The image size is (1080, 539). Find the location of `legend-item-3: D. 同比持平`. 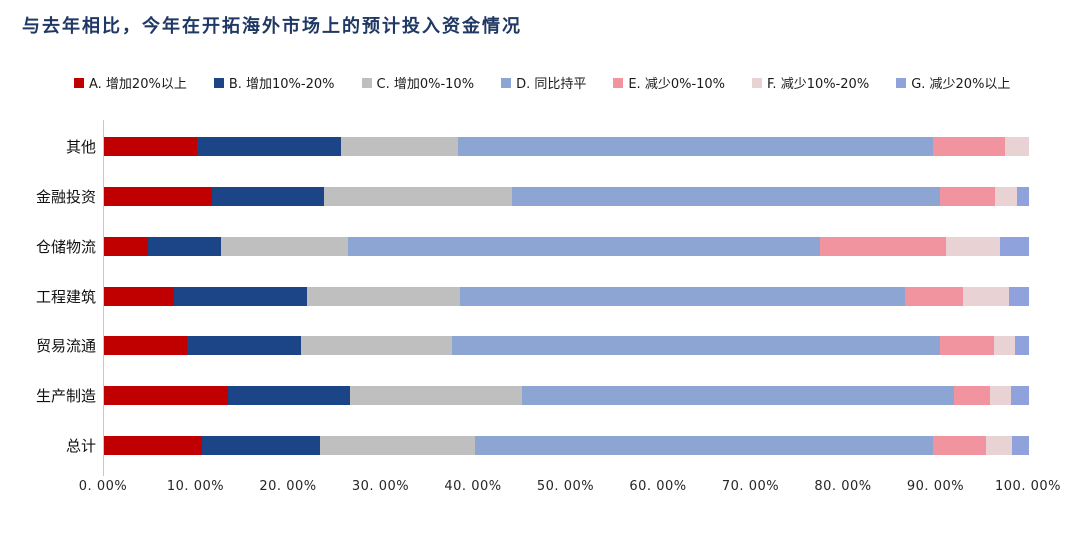

legend-item-3: D. 同比持平 is located at coordinates (543, 82).